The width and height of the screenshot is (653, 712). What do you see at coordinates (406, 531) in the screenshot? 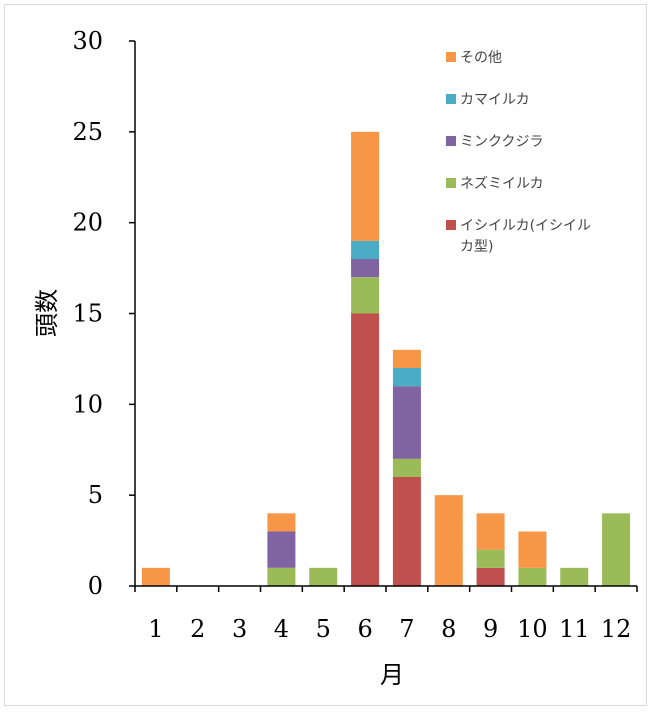
I see `bar-segment-m7-s0` at bounding box center [406, 531].